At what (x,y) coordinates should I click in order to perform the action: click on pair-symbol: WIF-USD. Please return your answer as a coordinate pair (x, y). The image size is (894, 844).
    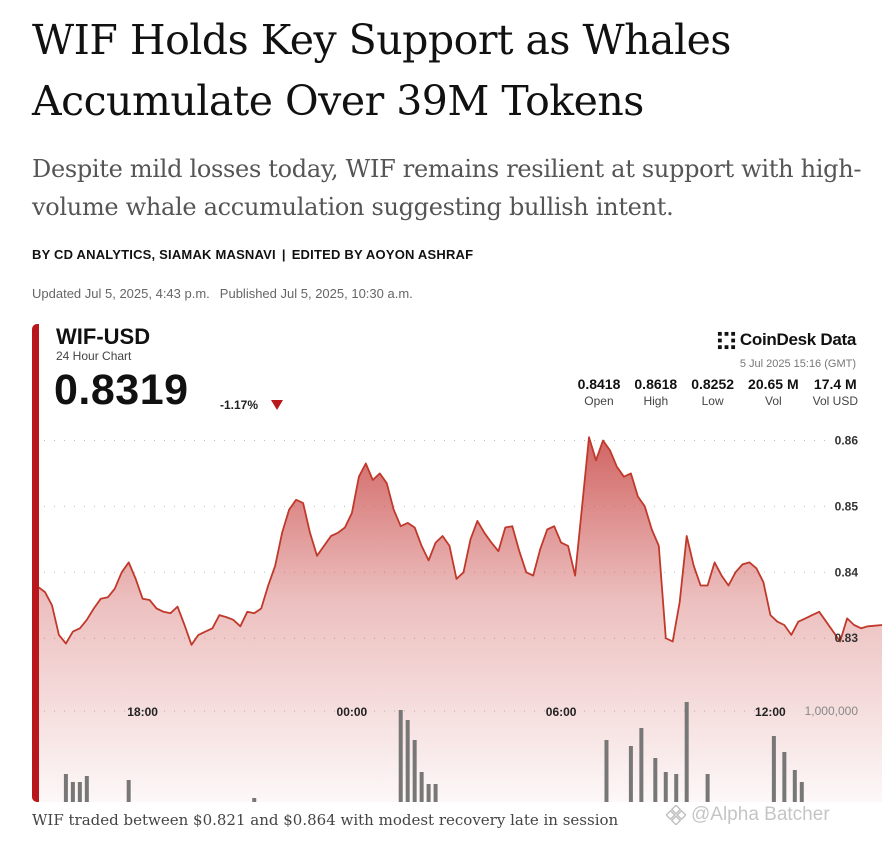
    Looking at the image, I should click on (103, 336).